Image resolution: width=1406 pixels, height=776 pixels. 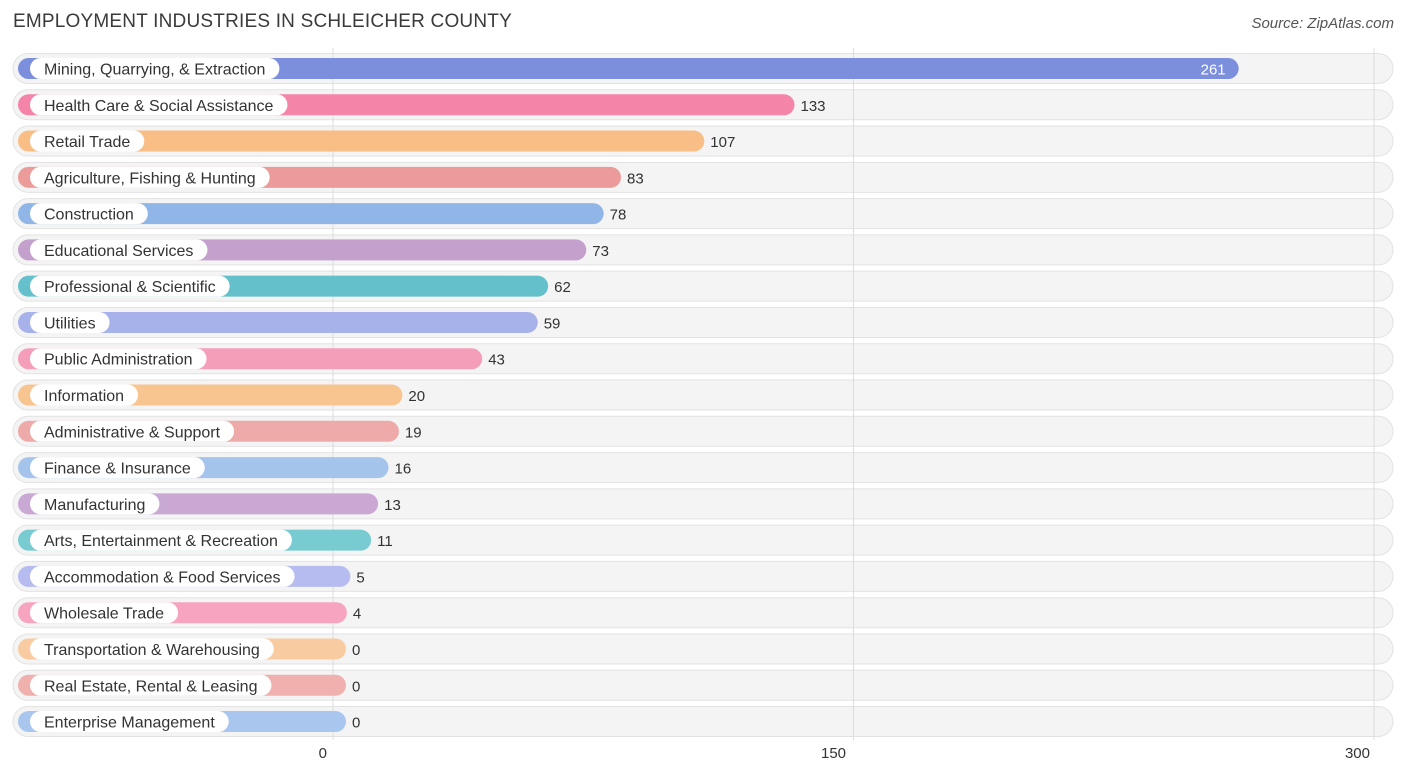 I want to click on value-label: 11, so click(x=385, y=541).